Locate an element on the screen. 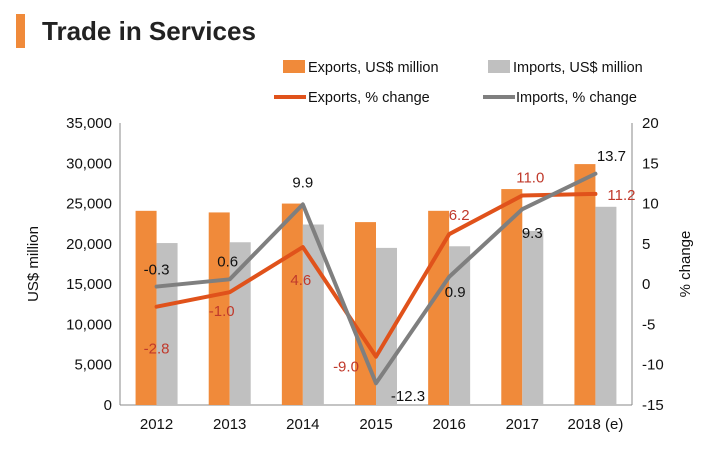  y2-tick-label: 20 is located at coordinates (650, 123).